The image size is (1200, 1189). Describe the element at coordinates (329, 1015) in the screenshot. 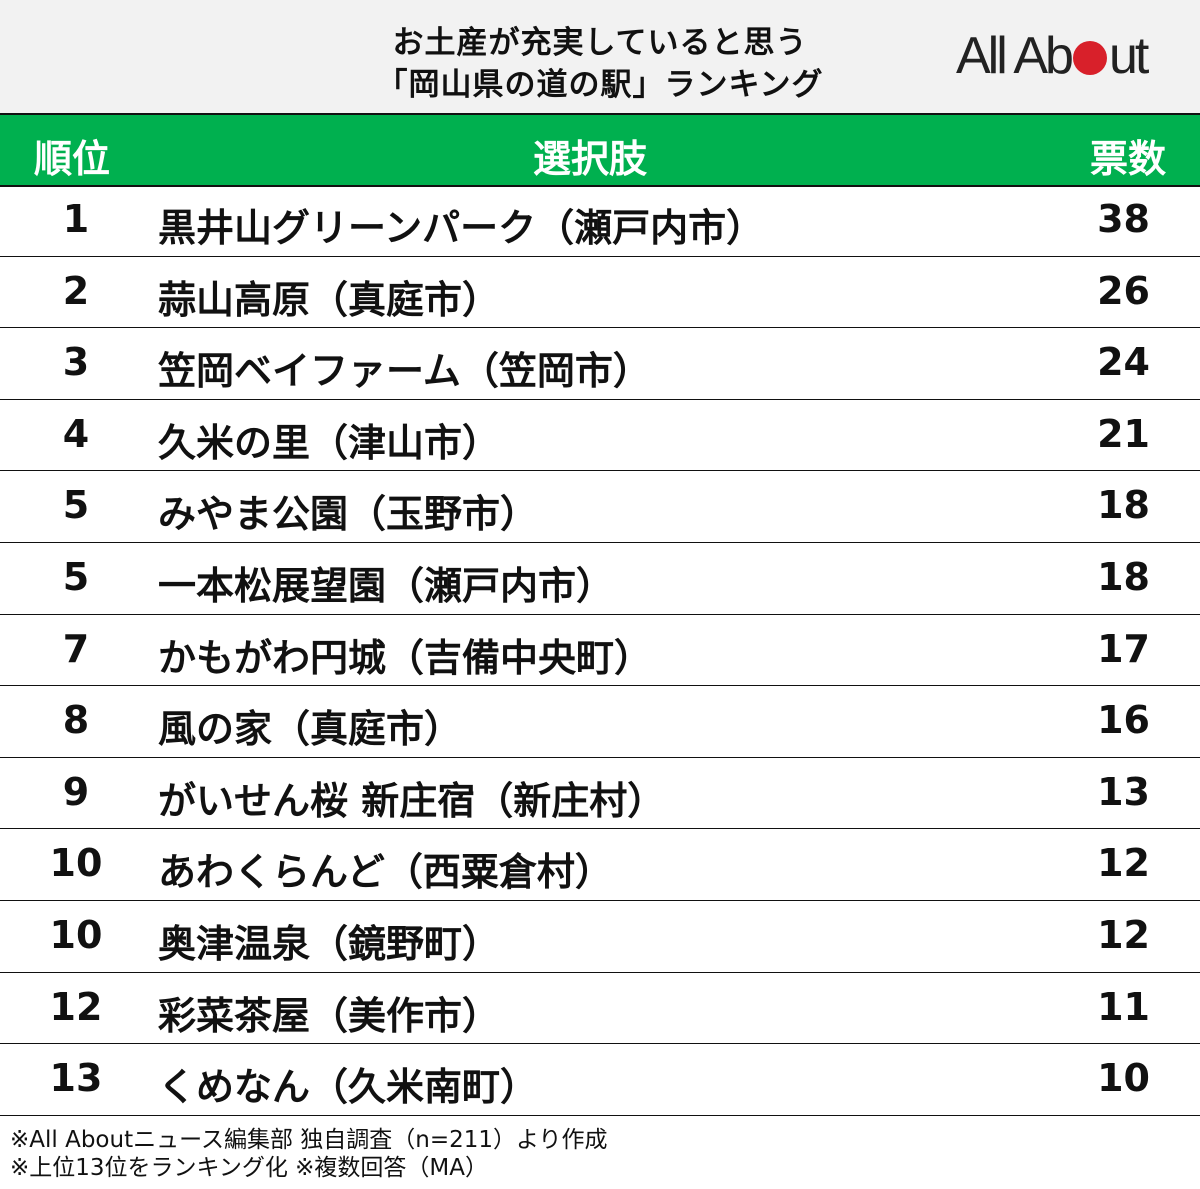

I see `choice-cell: 彩菜茶屋（美作市）` at that location.